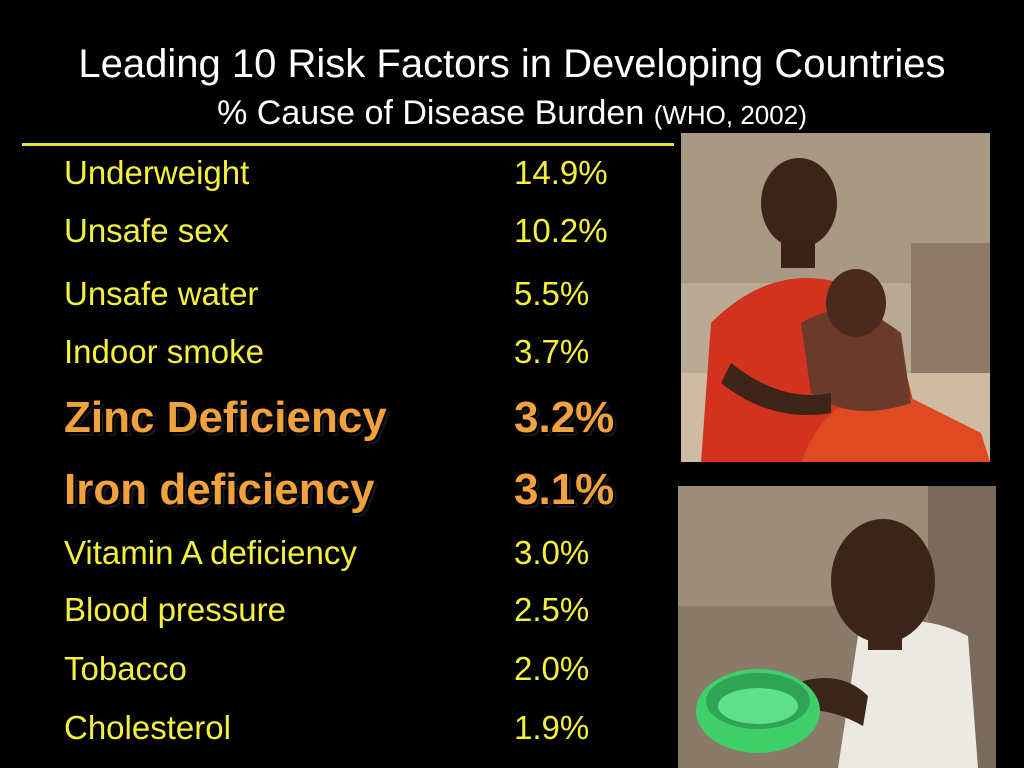  Describe the element at coordinates (175, 609) in the screenshot. I see `factor-name-blood-pressure: Blood pressure` at that location.